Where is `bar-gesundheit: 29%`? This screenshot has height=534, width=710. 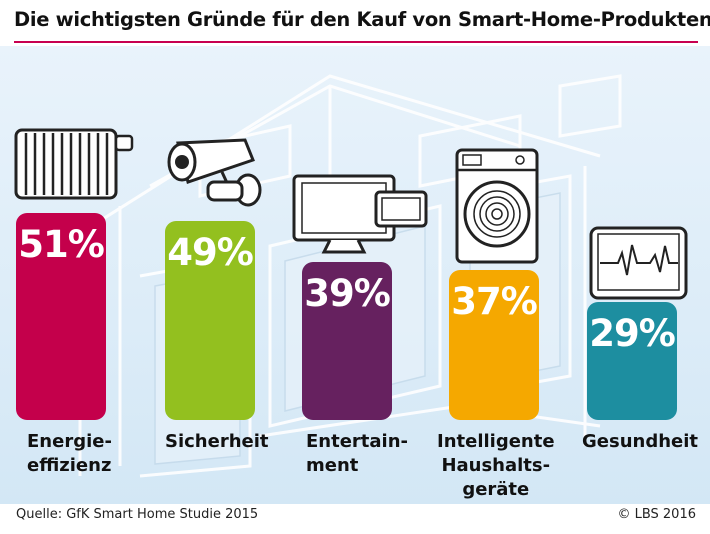 bar-gesundheit: 29% is located at coordinates (632, 361).